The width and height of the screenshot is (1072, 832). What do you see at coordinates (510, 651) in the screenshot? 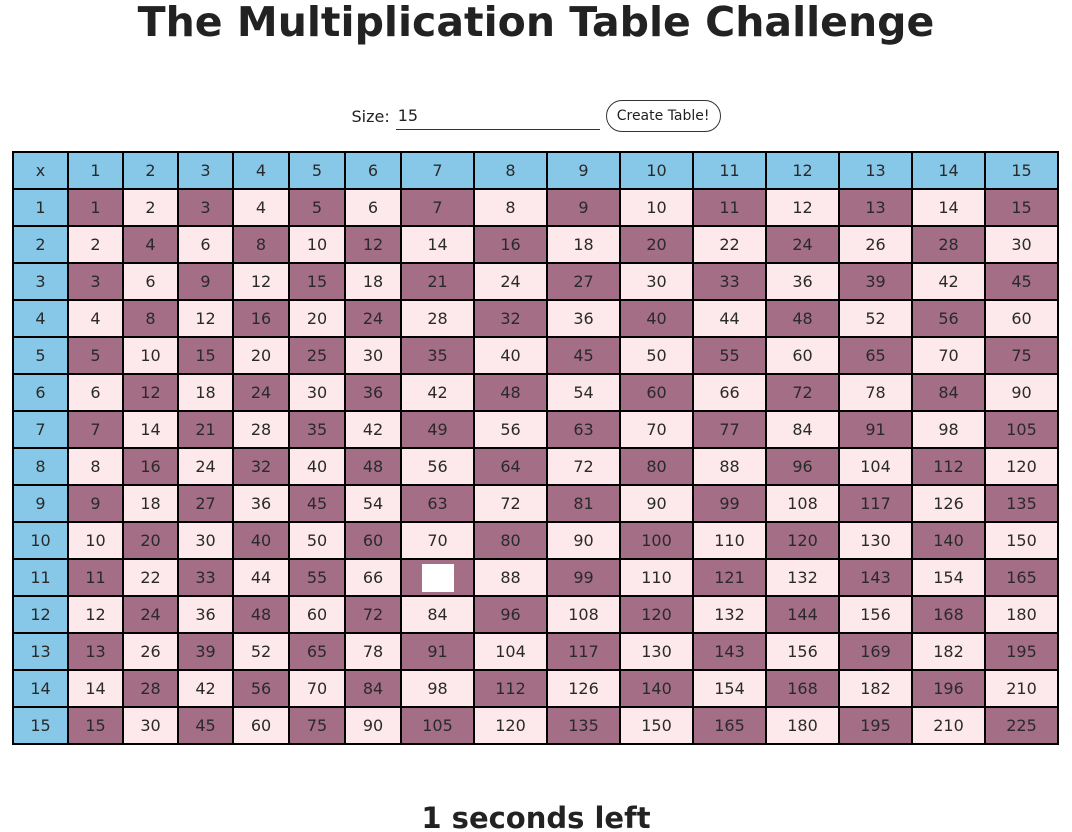
I see `product-cell: 104` at bounding box center [510, 651].